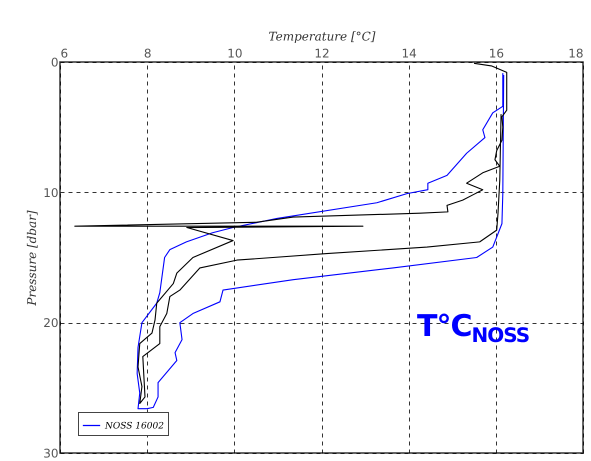 The width and height of the screenshot is (591, 461). What do you see at coordinates (473, 328) in the screenshot?
I see `annotation: T°C$_{NOSS}$` at bounding box center [473, 328].